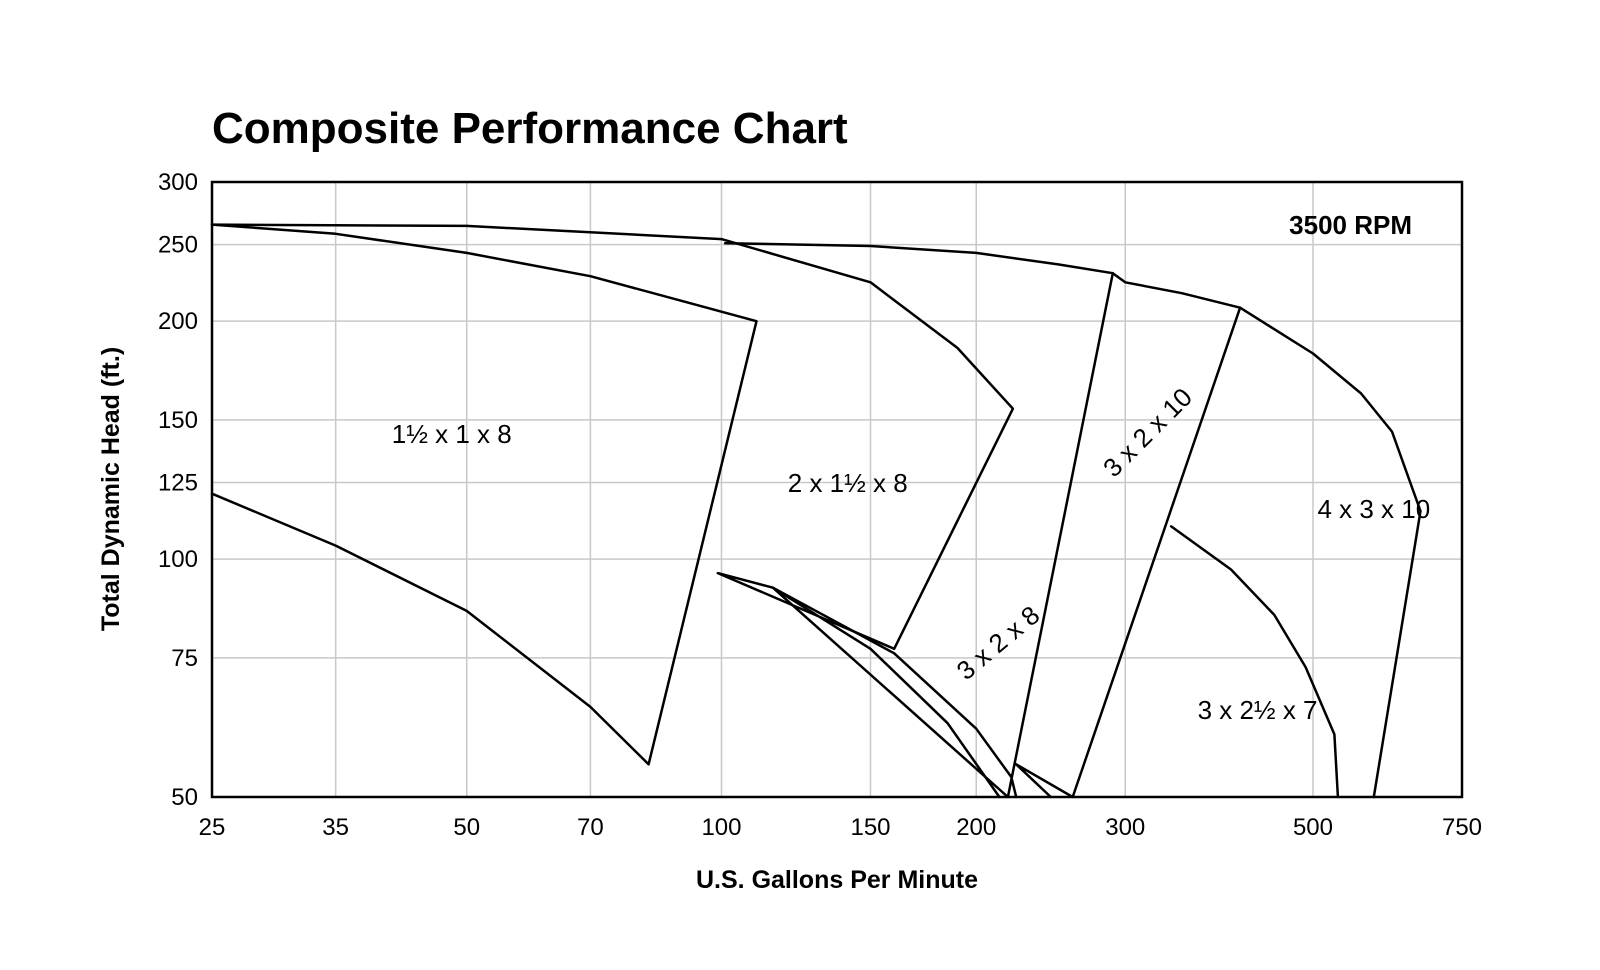  I want to click on y-tick-label: 100, so click(178, 559).